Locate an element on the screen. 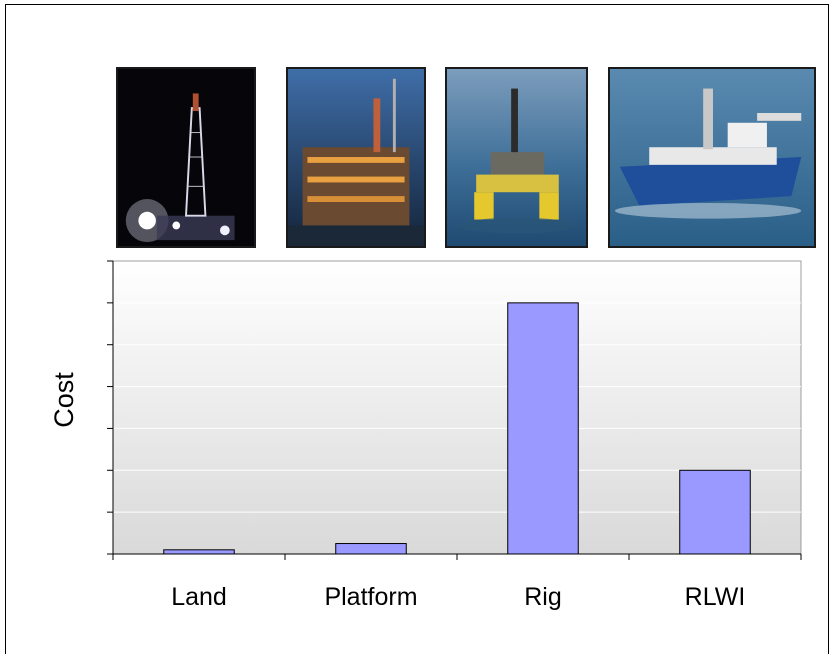  platform-photo is located at coordinates (356, 157).